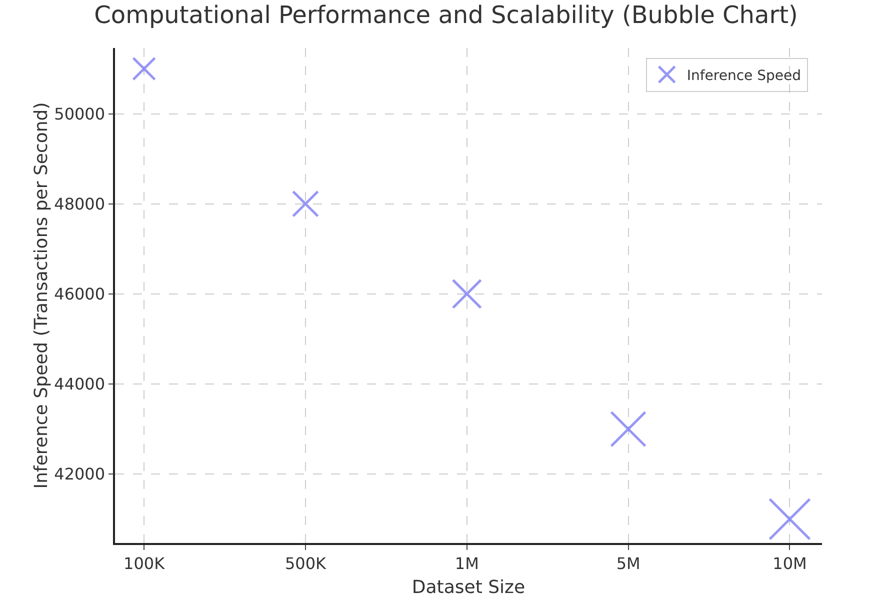  I want to click on y-axis-title: Inference Speed (Transactions per Second), so click(41, 295).